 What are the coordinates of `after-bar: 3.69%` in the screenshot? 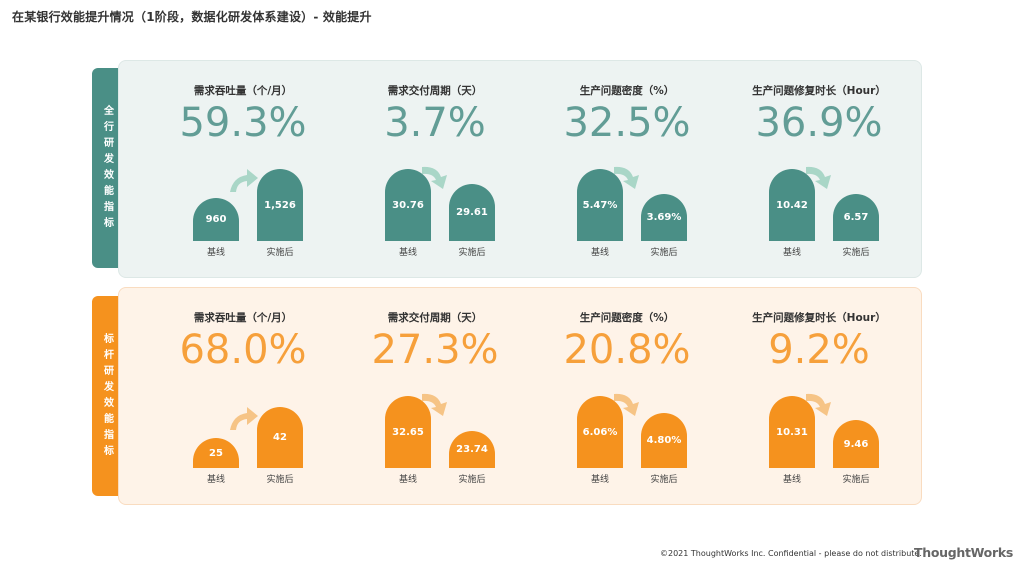 It's located at (664, 217).